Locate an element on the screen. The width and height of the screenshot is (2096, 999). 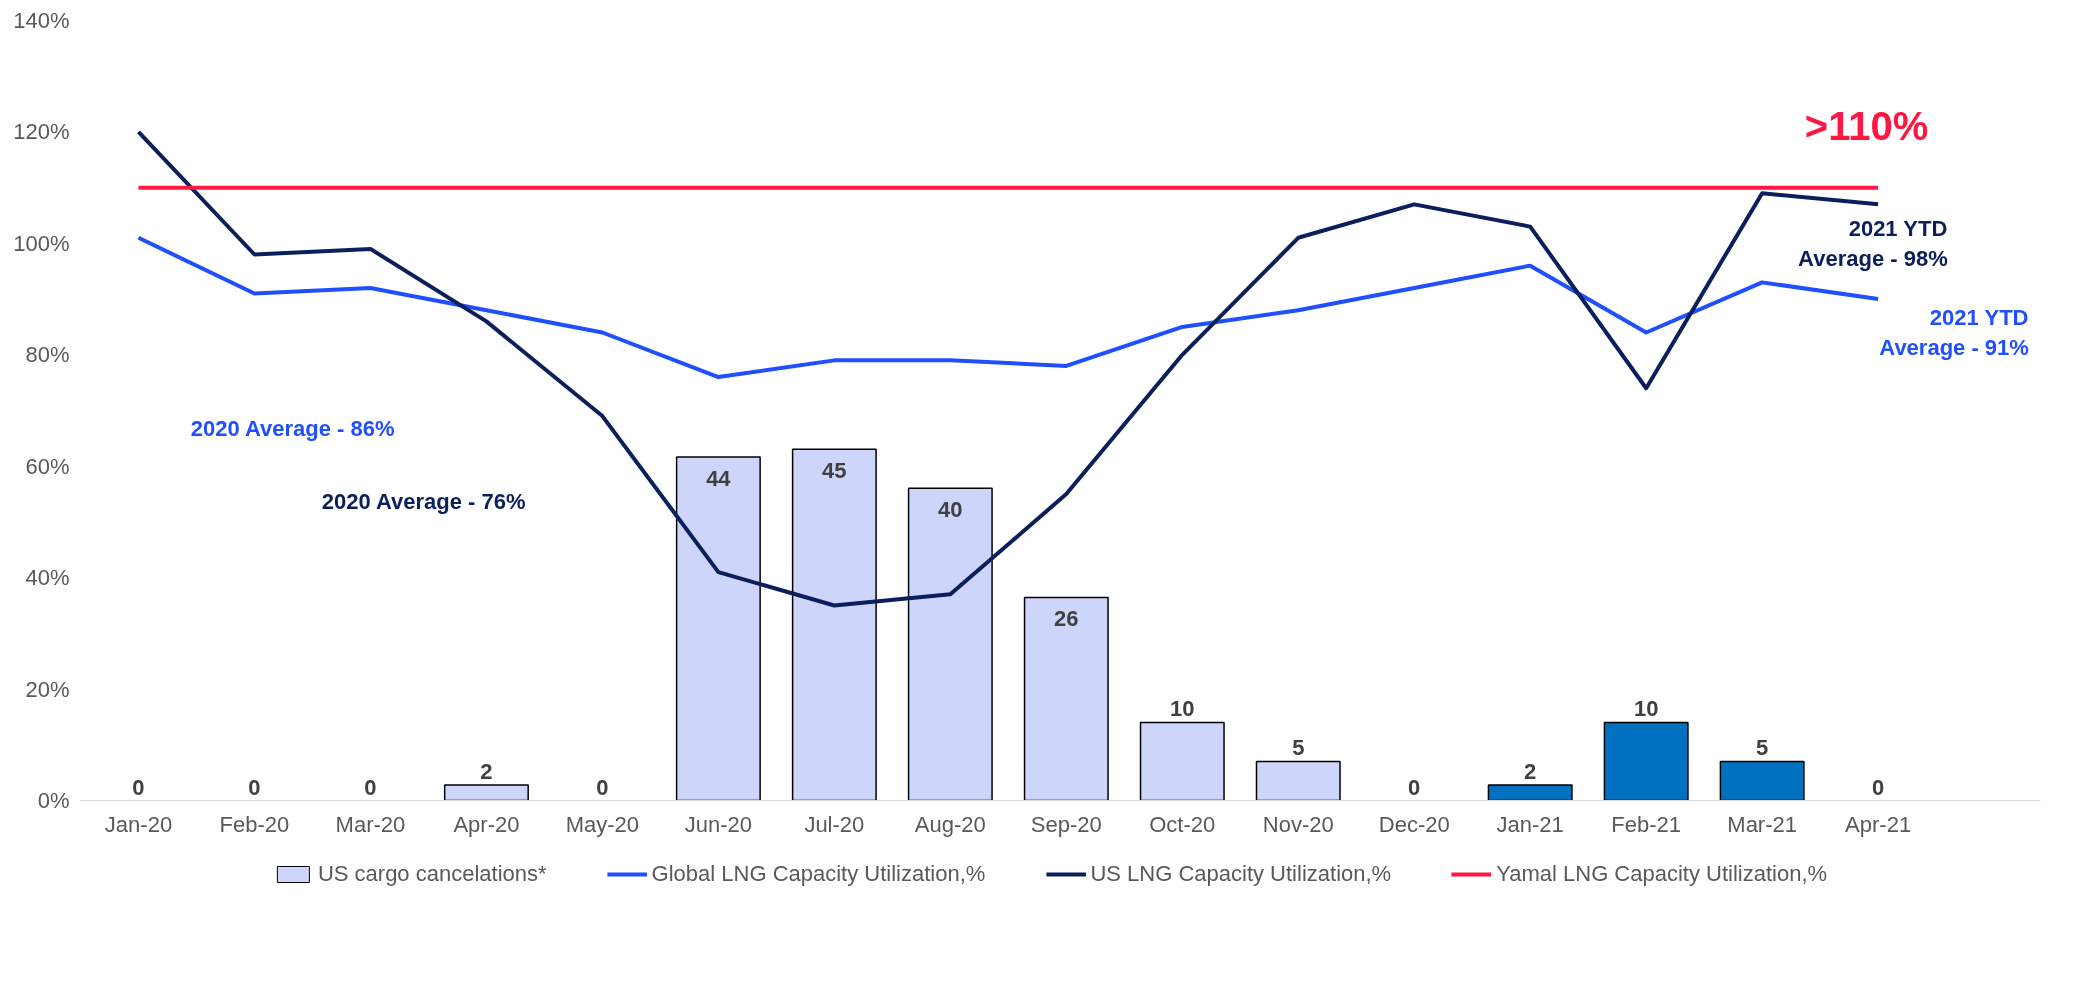
x-tick-label: Apr-20 is located at coordinates (486, 824).